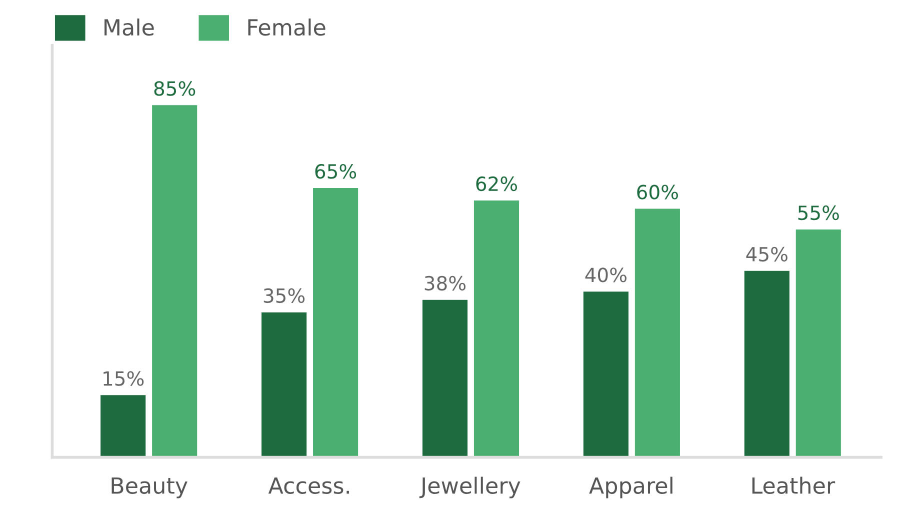 This screenshot has width=901, height=515. Describe the element at coordinates (657, 192) in the screenshot. I see `data-label: 60%` at that location.